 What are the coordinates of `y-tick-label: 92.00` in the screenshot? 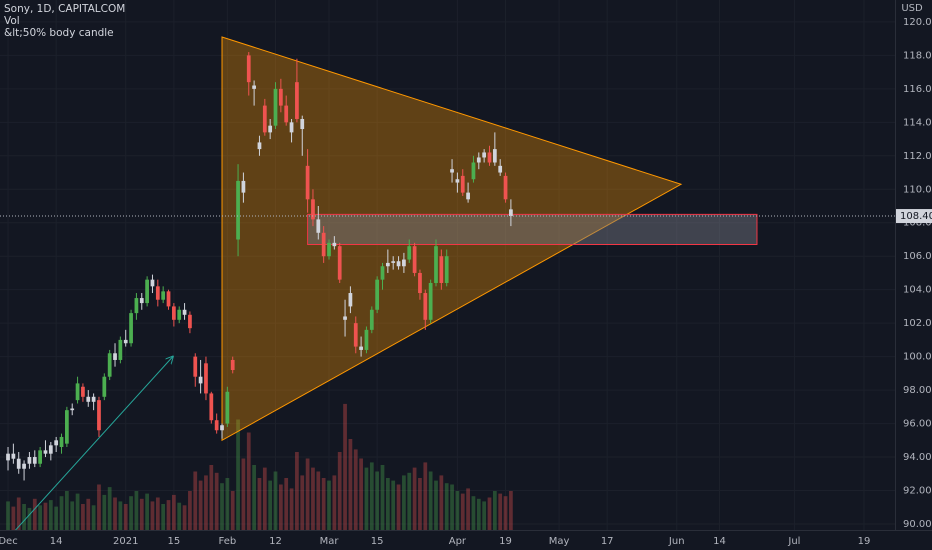 It's located at (917, 491).